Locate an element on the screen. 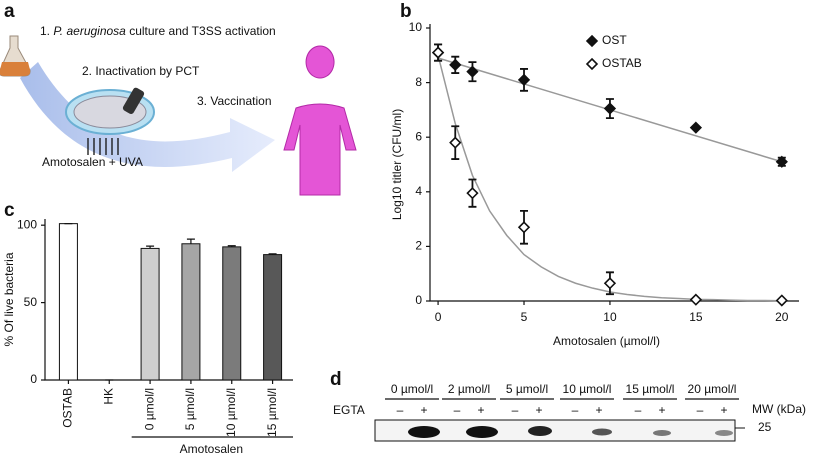 The width and height of the screenshot is (814, 457). step-text: 1. is located at coordinates (46, 31).